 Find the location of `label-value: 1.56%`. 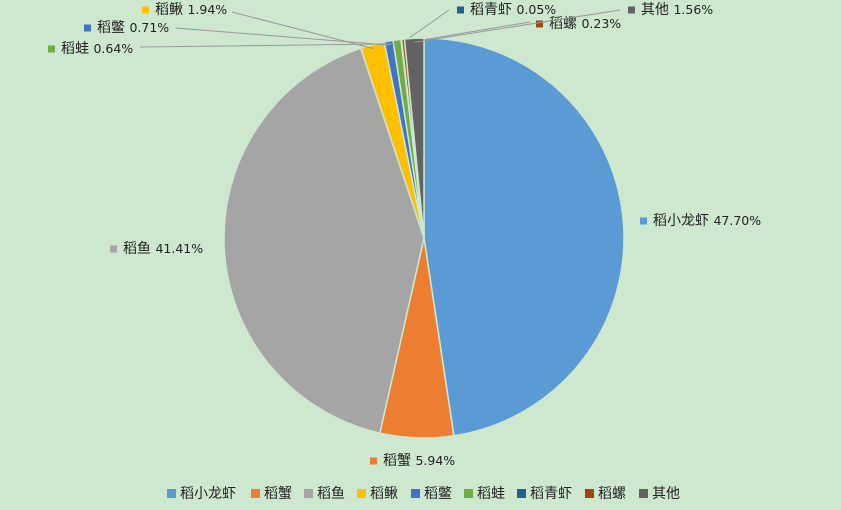

label-value: 1.56% is located at coordinates (693, 9).